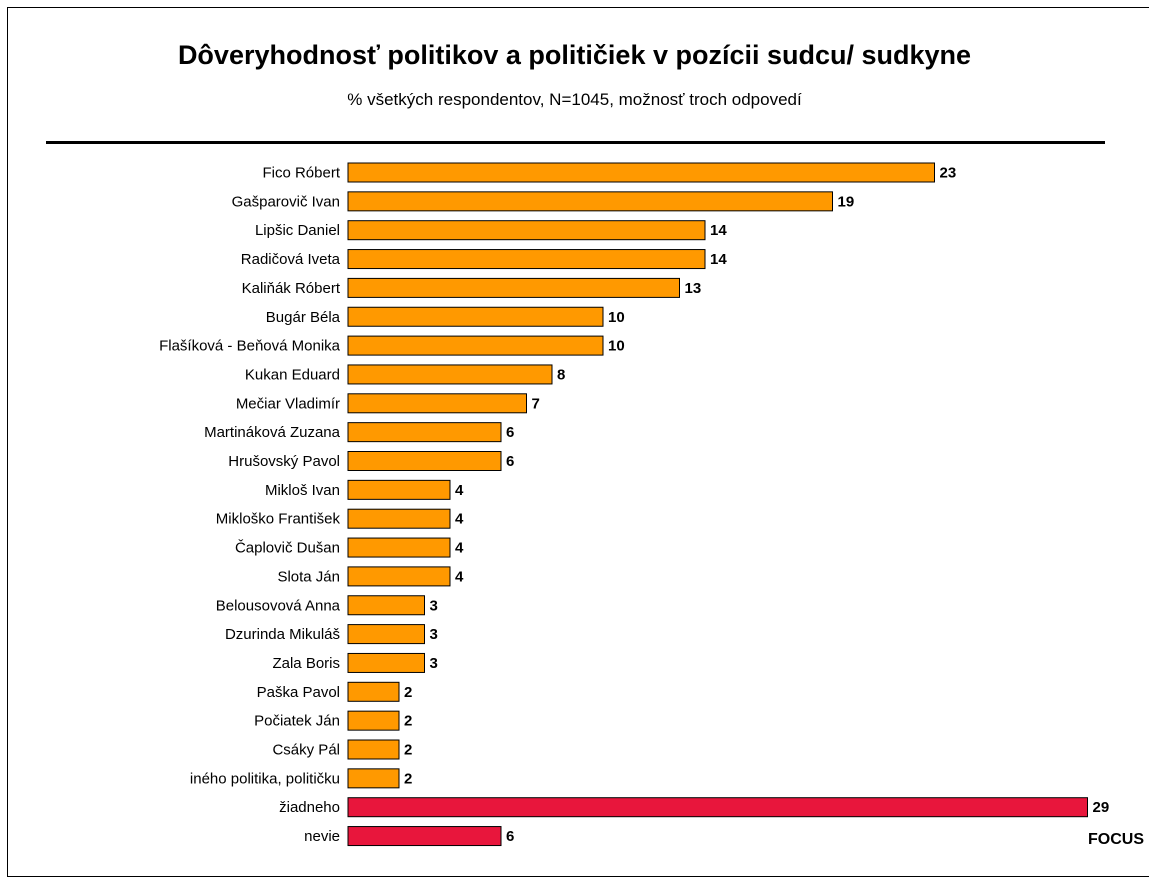  I want to click on category-label: Mikloško František, so click(278, 519).